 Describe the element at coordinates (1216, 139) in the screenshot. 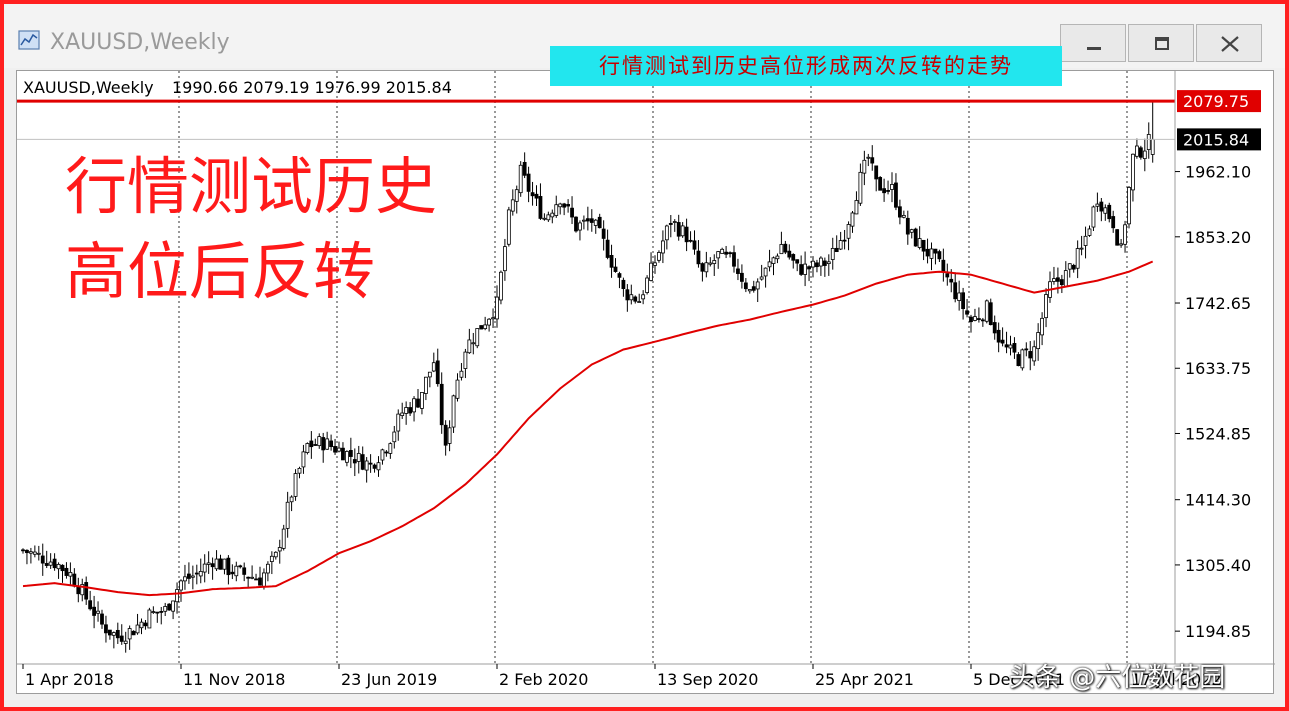

I see `current-price-label: 2015.84` at that location.